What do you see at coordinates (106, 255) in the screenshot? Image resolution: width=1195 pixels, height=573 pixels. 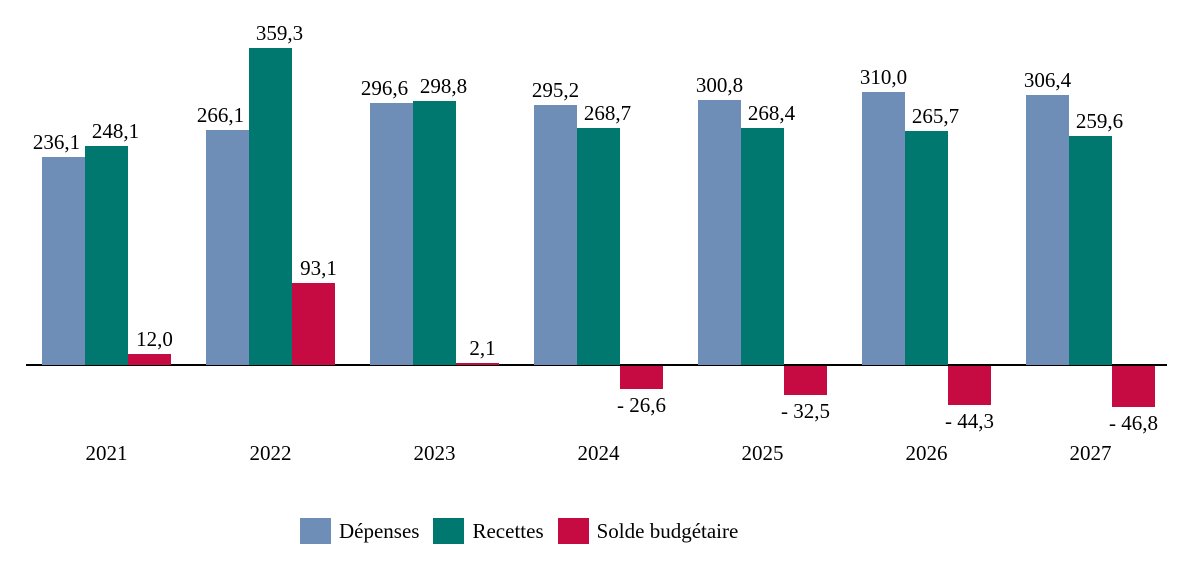 I see `bar-recettes-2021` at bounding box center [106, 255].